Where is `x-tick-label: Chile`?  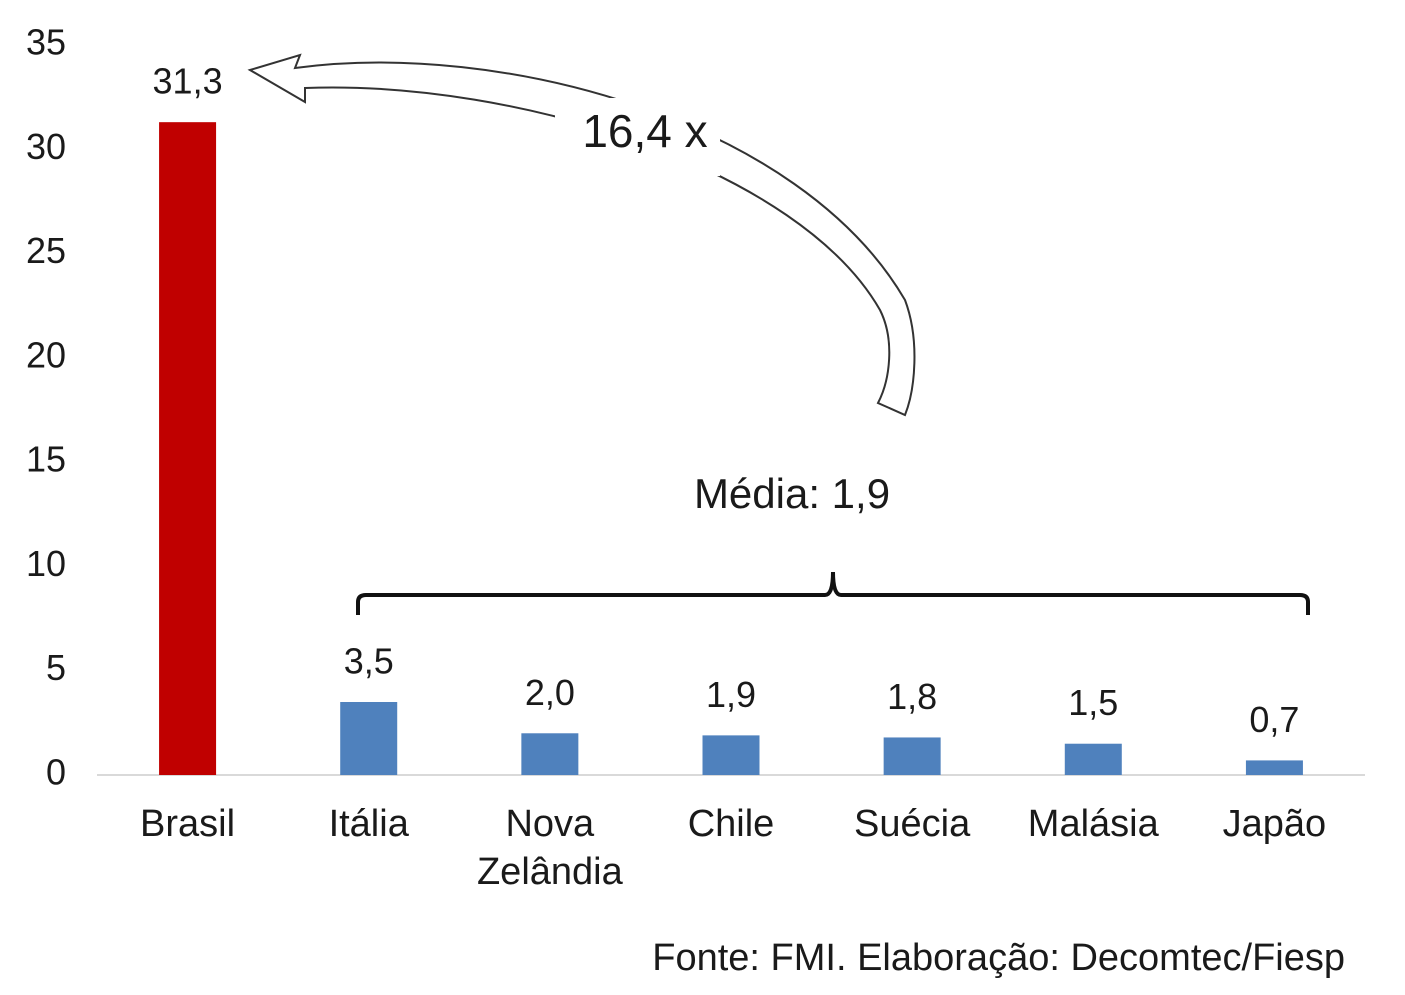 x-tick-label: Chile is located at coordinates (731, 824).